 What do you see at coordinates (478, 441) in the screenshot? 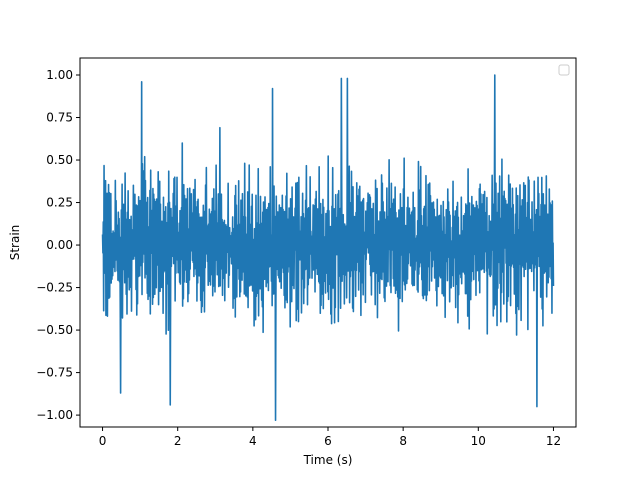
I see `x-tick-label: 10` at bounding box center [478, 441].